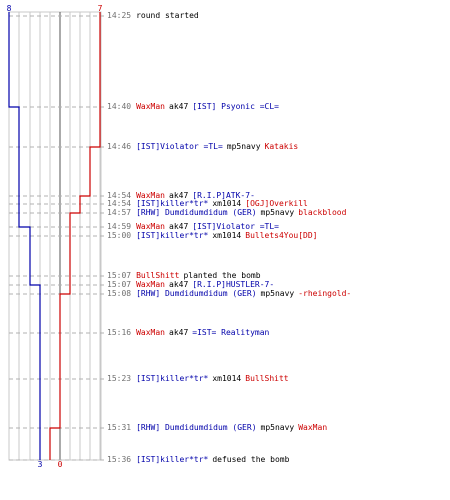 The width and height of the screenshot is (450, 500). Describe the element at coordinates (119, 378) in the screenshot. I see `event-time: 15:23` at that location.